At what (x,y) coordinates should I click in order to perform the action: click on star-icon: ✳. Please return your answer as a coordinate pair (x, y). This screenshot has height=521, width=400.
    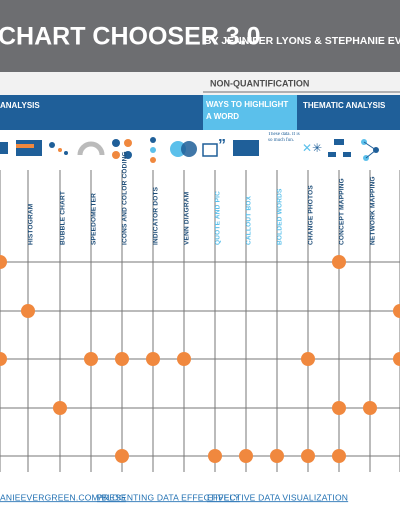
    Looking at the image, I should click on (317, 148).